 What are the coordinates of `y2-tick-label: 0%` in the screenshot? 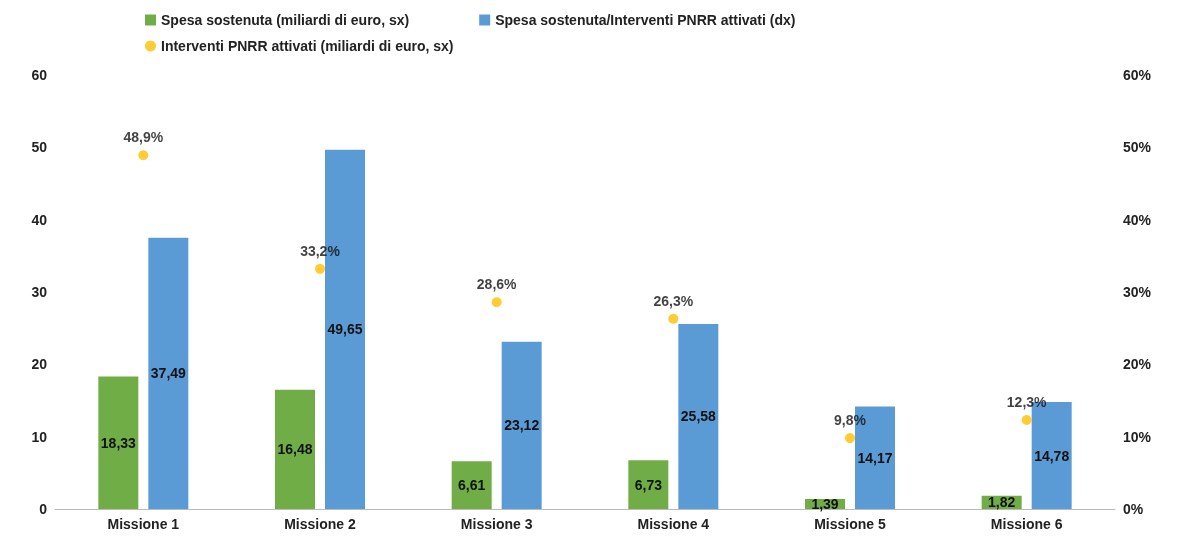 It's located at (1133, 509).